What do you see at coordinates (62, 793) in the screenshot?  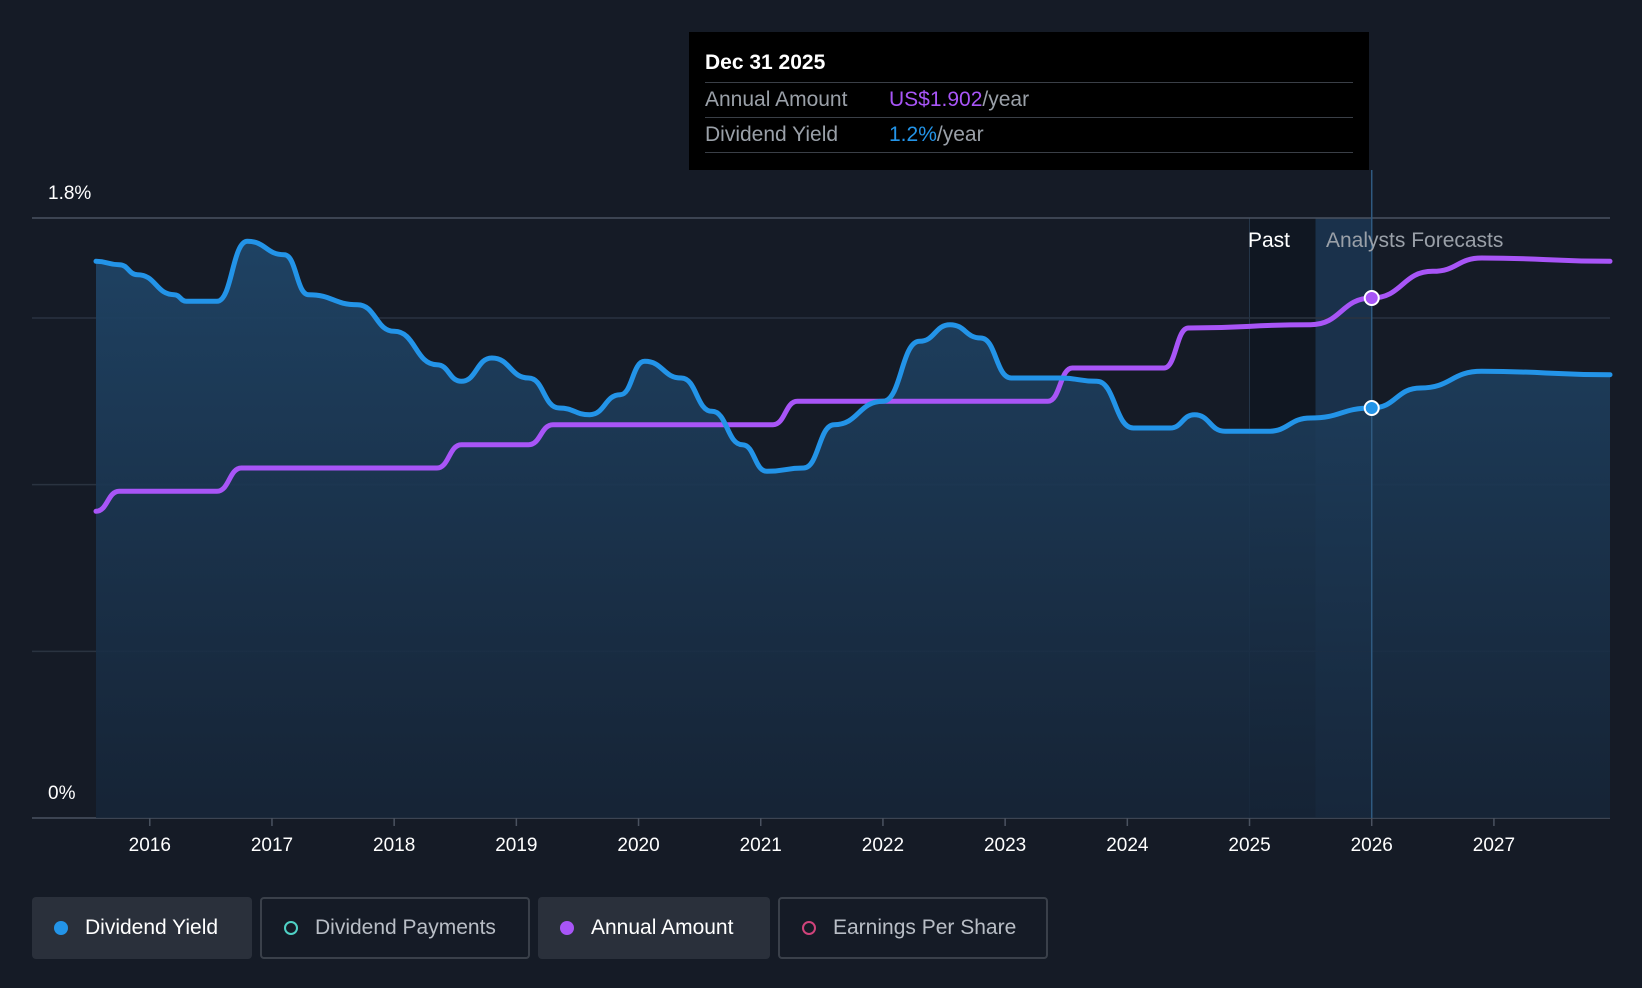 I see `y-axis-min-label: 0%` at bounding box center [62, 793].